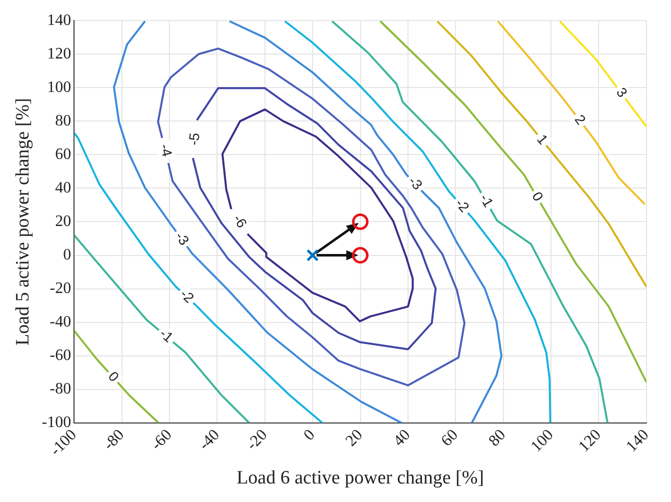  What do you see at coordinates (61, 322) in the screenshot?
I see `y-tick-label: -40` at bounding box center [61, 322].